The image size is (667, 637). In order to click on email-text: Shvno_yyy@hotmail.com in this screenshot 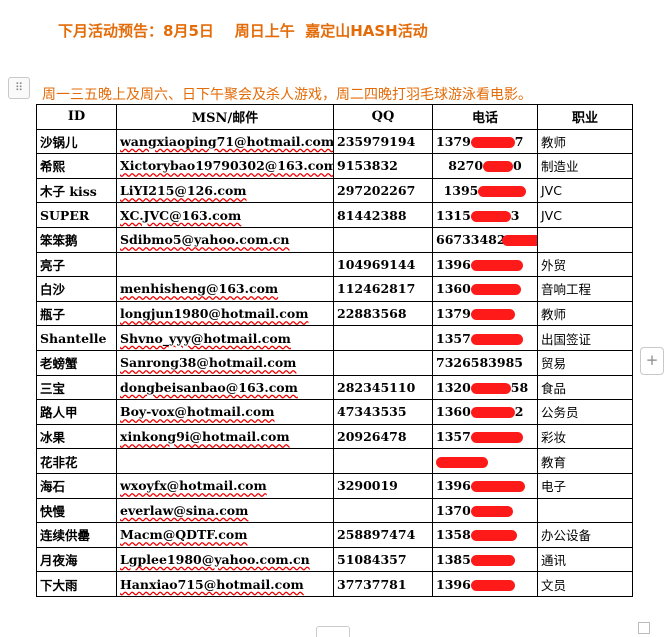, I will do `click(205, 338)`.